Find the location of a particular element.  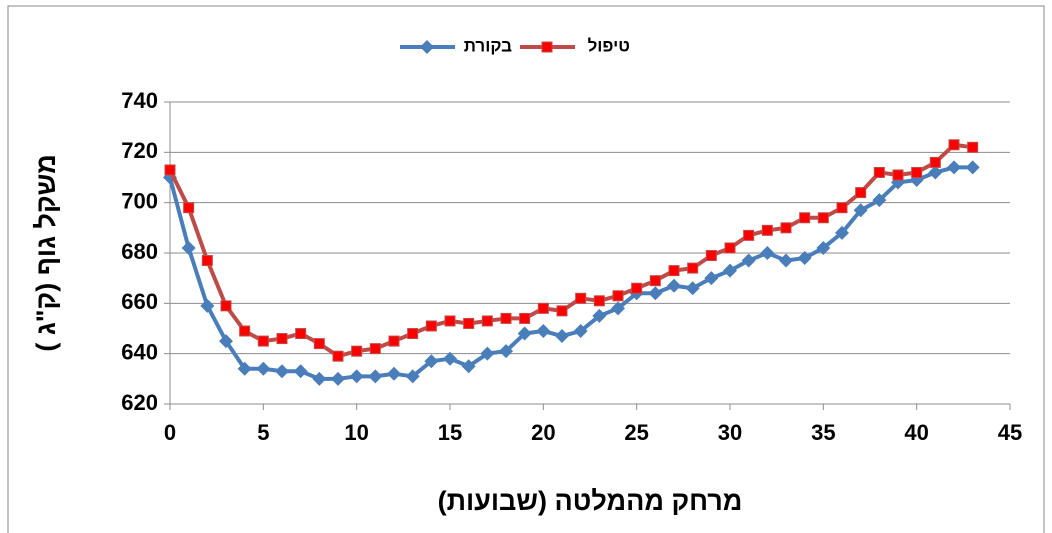

y-tick-label: 660 is located at coordinates (139, 301).